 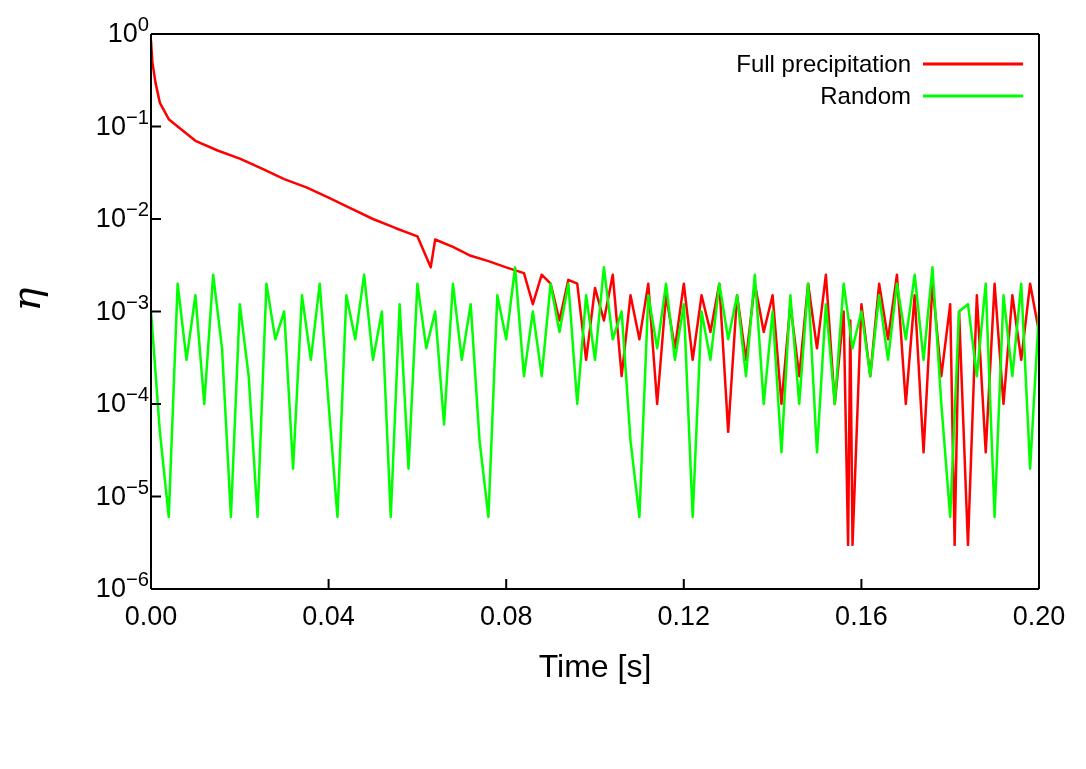 What do you see at coordinates (122, 400) in the screenshot?
I see `y-tick-label: 10$^{−4}$` at bounding box center [122, 400].